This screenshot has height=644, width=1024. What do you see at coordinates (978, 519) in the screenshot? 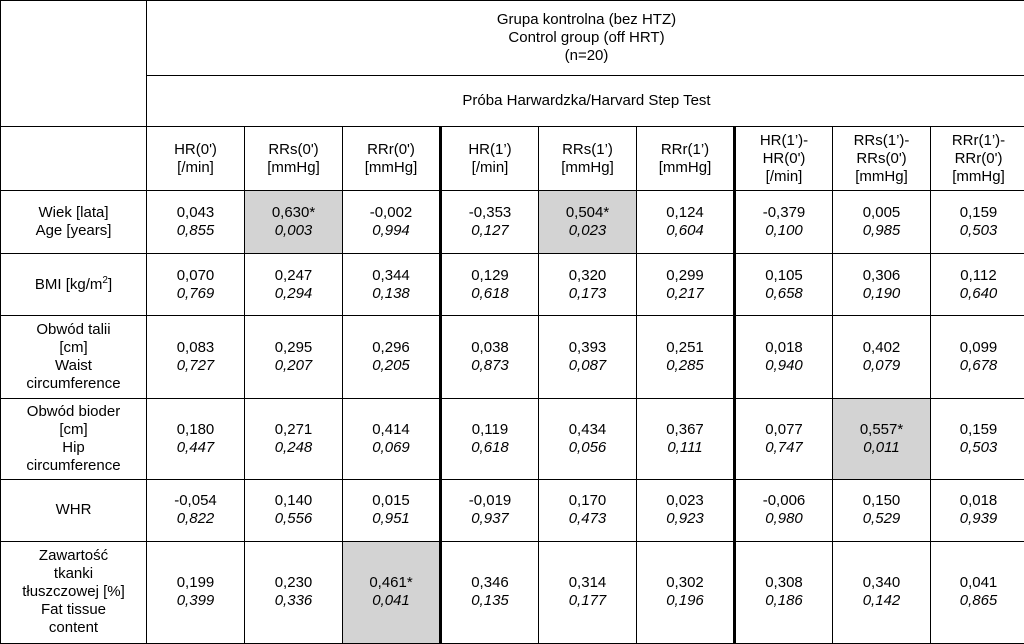
I see `p-value: 0,939` at bounding box center [978, 519].